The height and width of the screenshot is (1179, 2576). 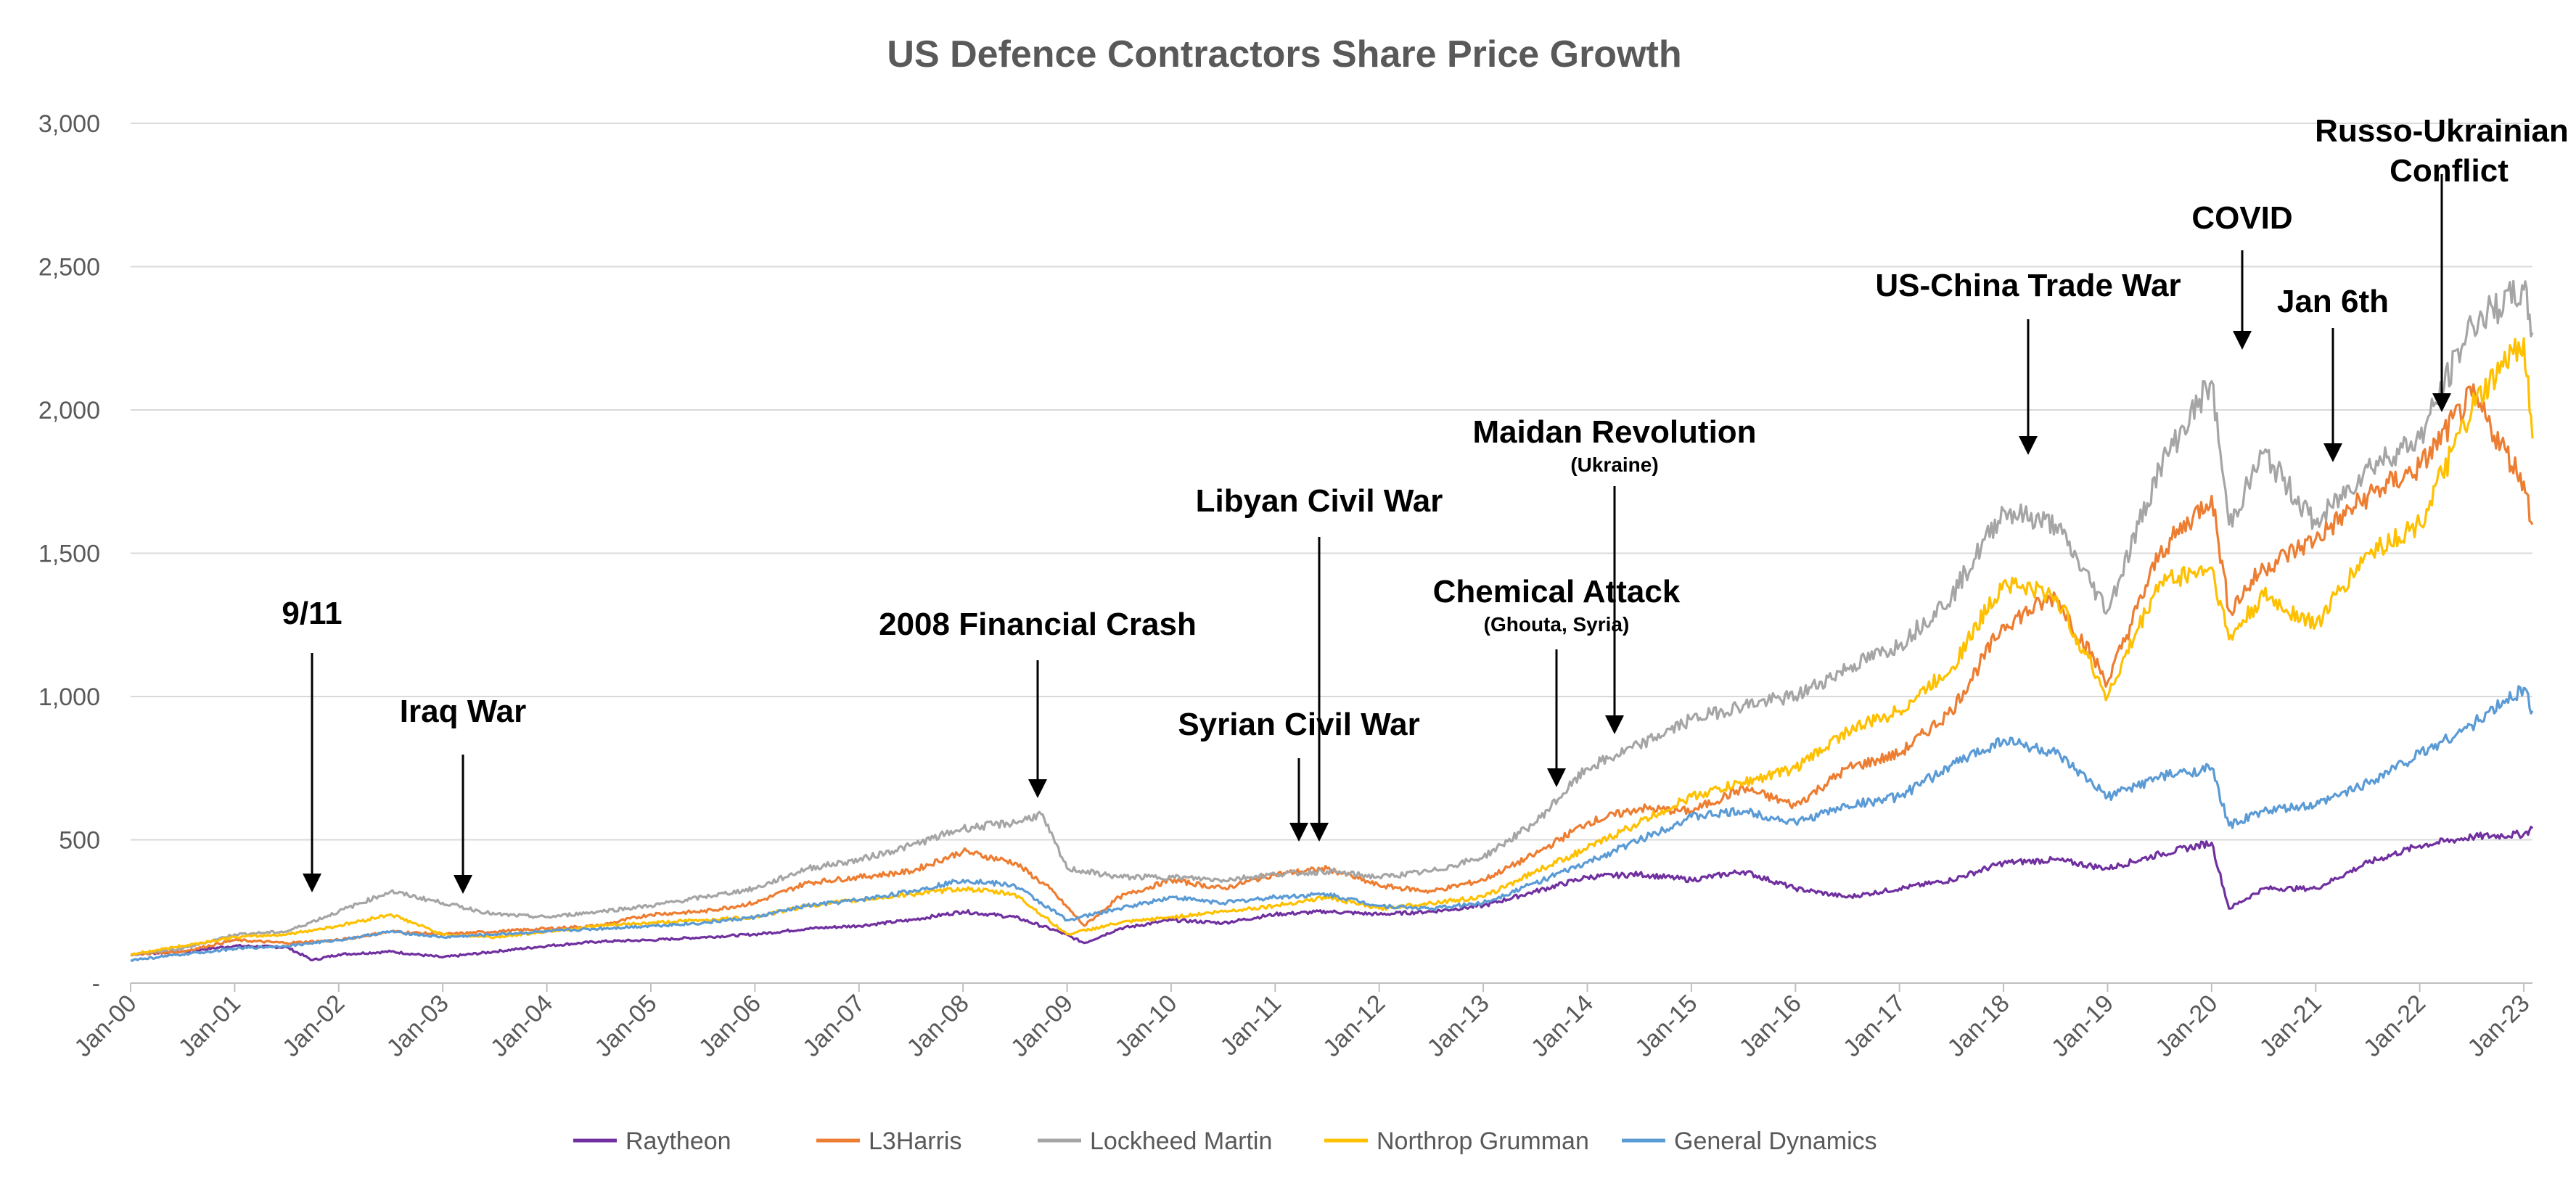 What do you see at coordinates (1614, 432) in the screenshot?
I see `annotation-label: Maidan Revolution` at bounding box center [1614, 432].